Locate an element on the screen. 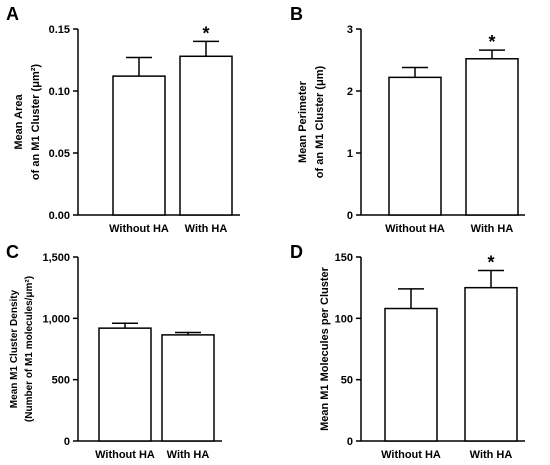 This screenshot has height=465, width=550. y-tick-label: 500 is located at coordinates (61, 381).